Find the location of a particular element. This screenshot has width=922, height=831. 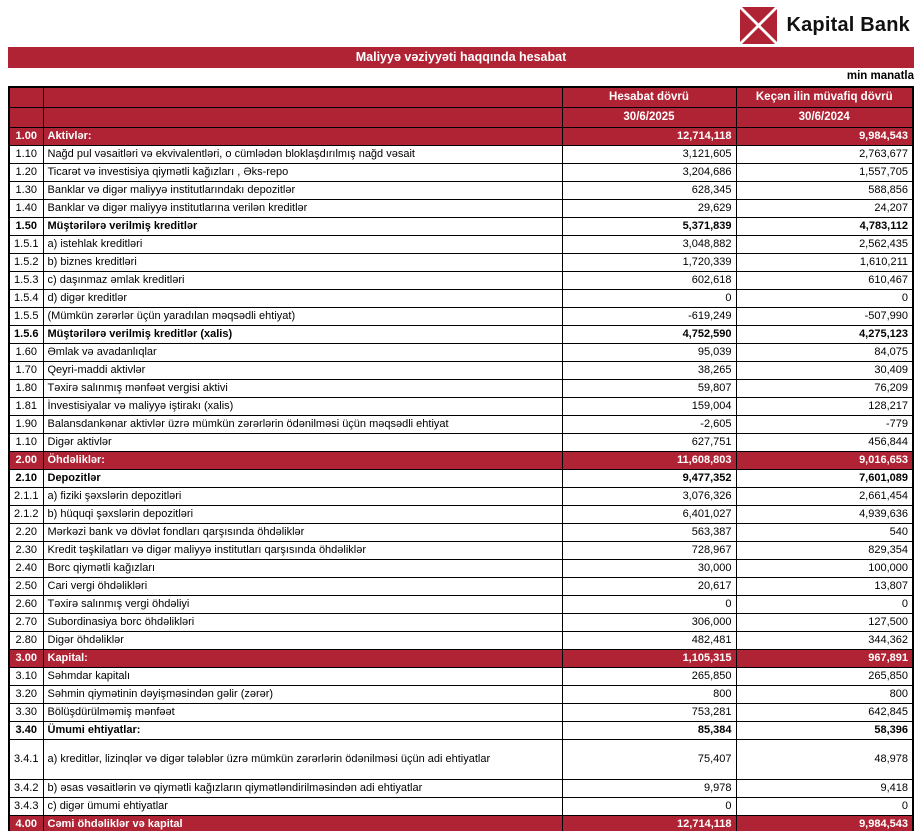

row-code: 2.00 is located at coordinates (26, 460).